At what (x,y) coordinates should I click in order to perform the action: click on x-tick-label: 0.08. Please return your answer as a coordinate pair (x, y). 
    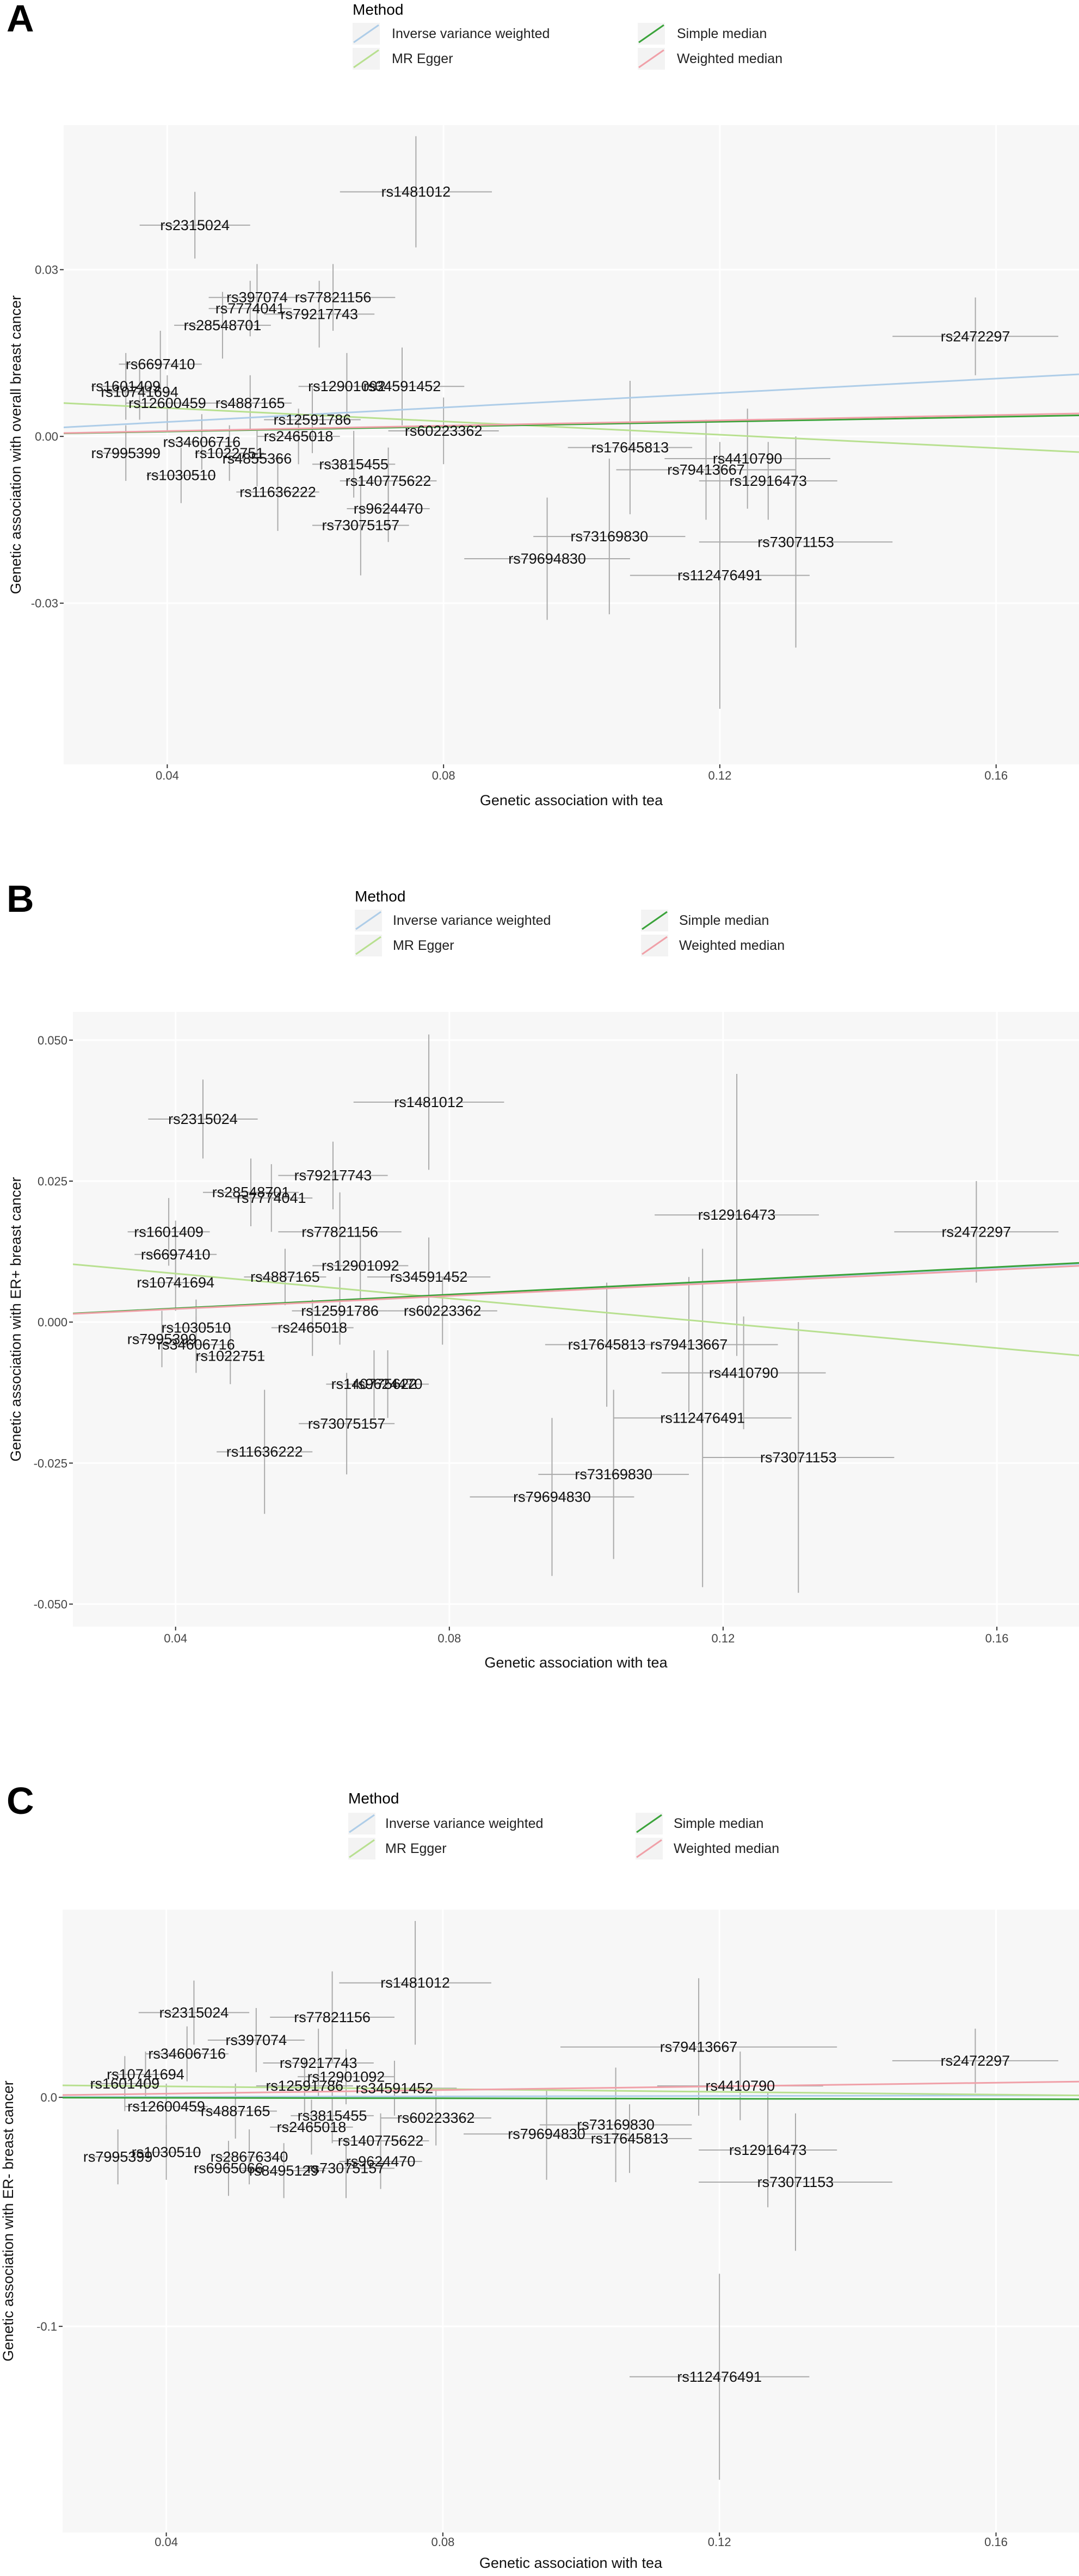
    Looking at the image, I should click on (443, 775).